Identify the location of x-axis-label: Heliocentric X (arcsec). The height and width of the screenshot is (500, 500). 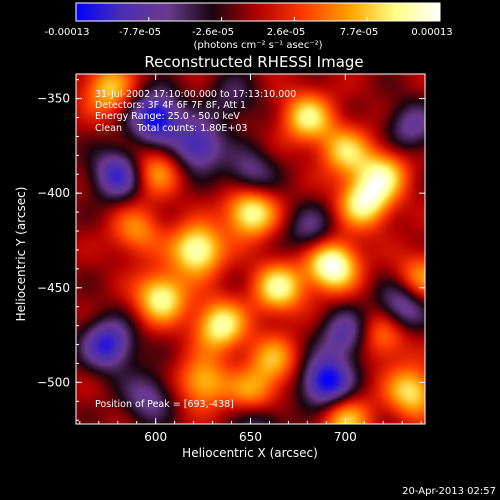
(250, 453).